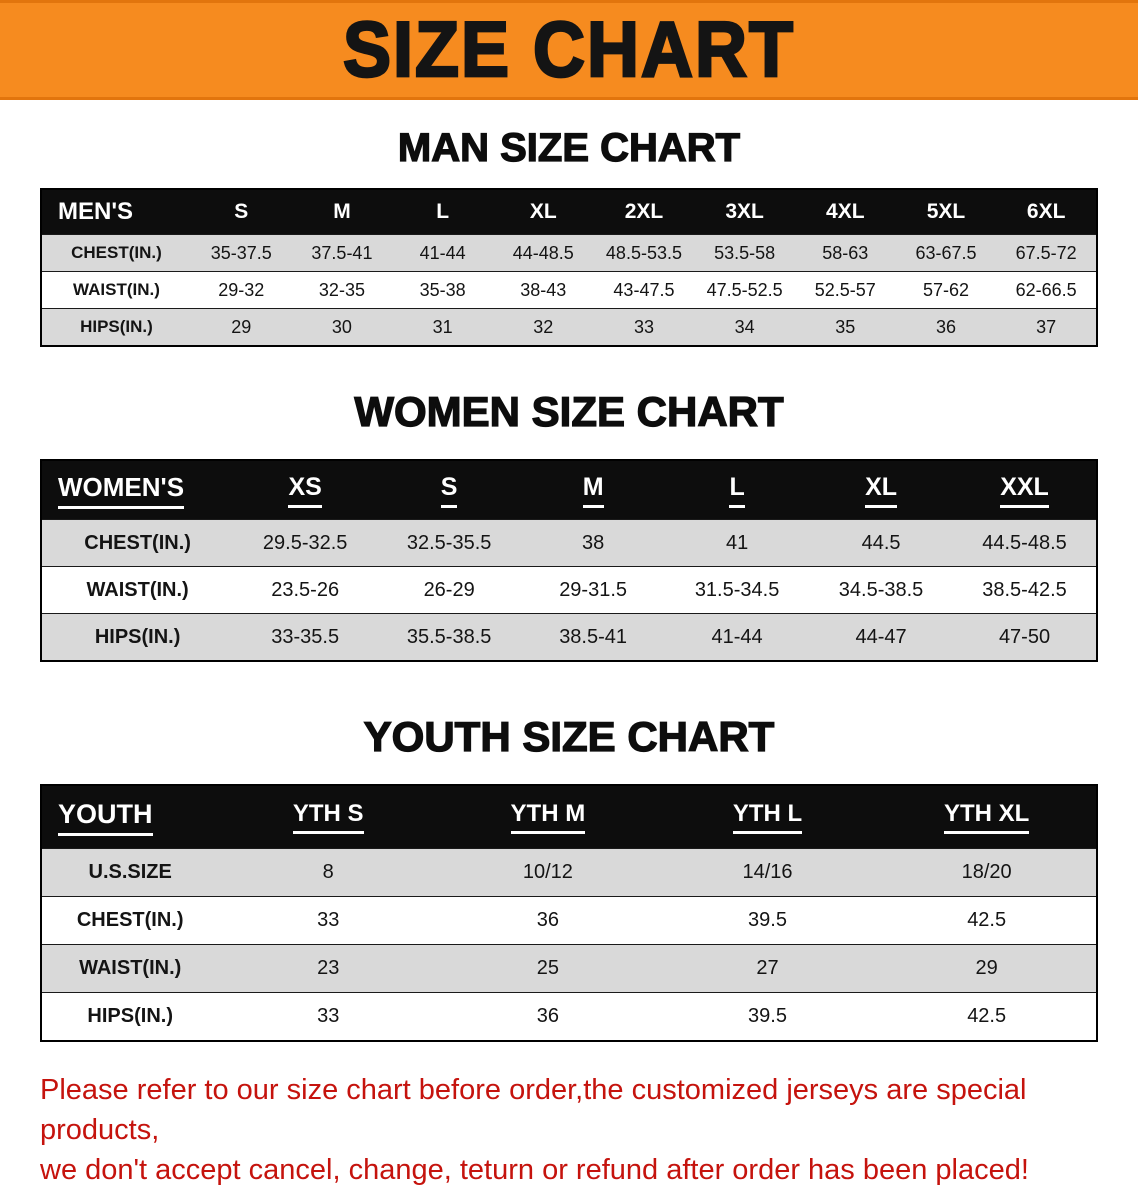 The image size is (1138, 1190). I want to click on value-cell: 62-66.5, so click(1046, 289).